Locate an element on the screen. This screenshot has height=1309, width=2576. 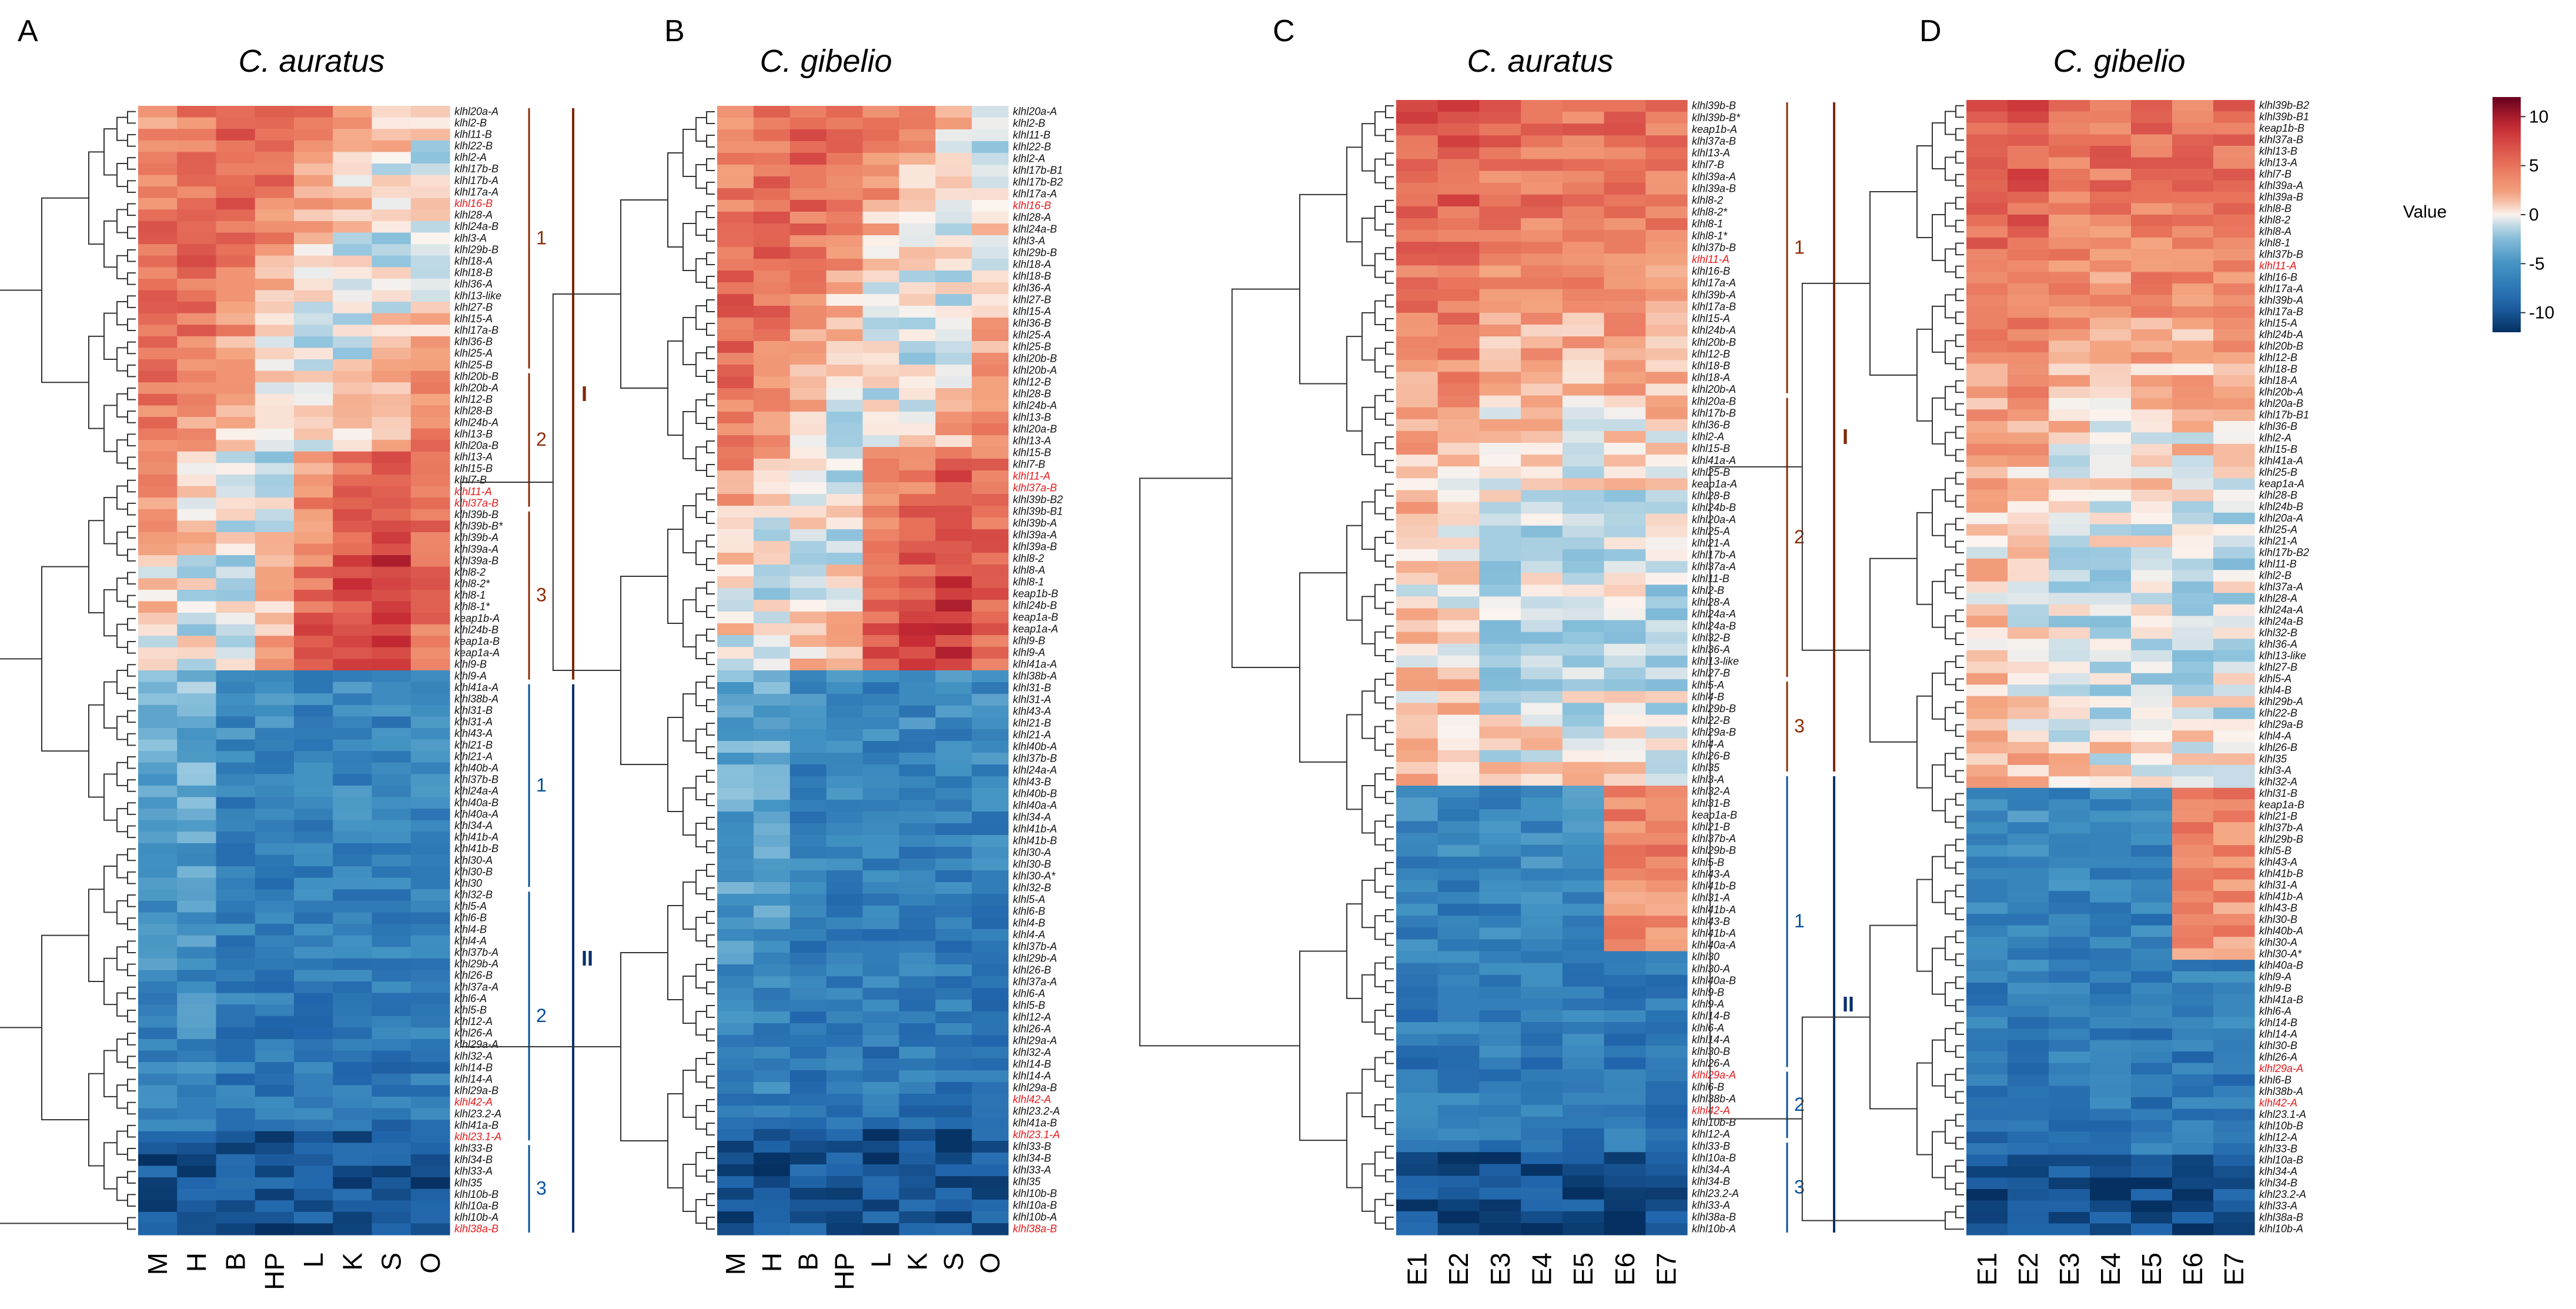
row-label: klhl16-B is located at coordinates (2278, 277).